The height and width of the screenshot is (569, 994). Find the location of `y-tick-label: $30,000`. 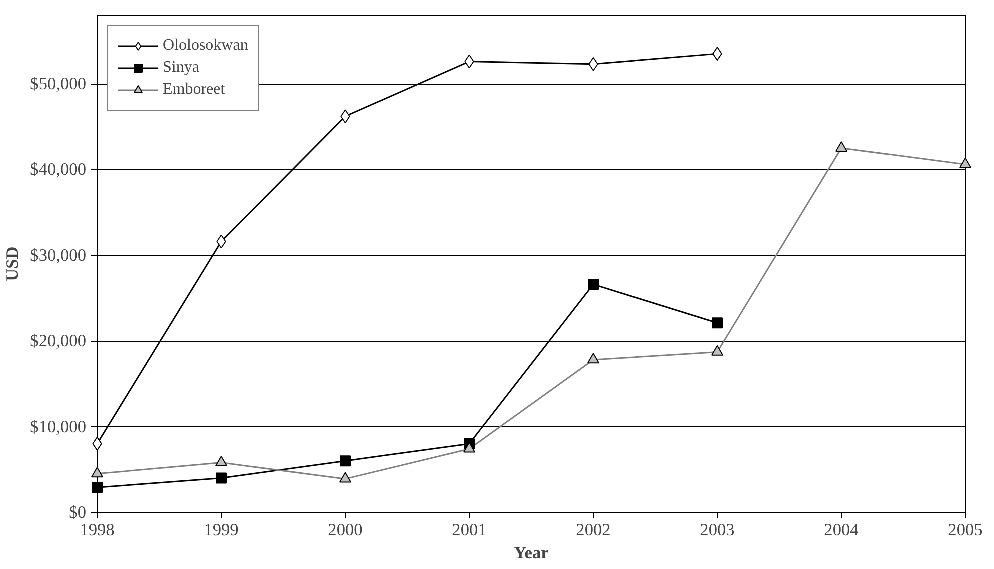

y-tick-label: $30,000 is located at coordinates (58, 255).